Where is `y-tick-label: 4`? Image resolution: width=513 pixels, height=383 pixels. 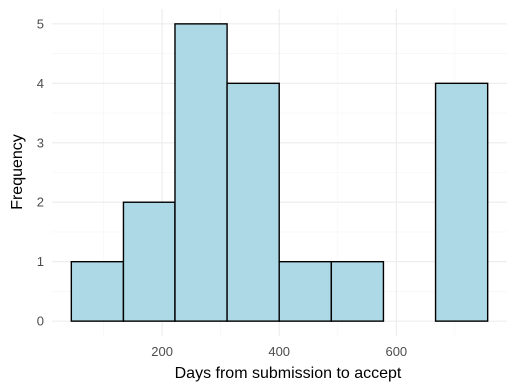
y-tick-label: 4 is located at coordinates (40, 83).